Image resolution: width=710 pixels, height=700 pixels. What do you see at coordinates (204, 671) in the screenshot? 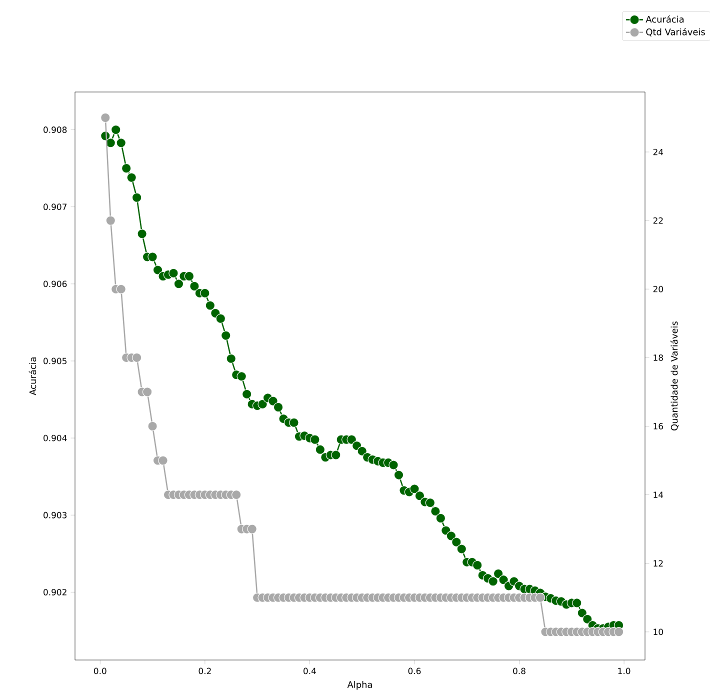
I see `x-tick-label: 0.2` at bounding box center [204, 671].